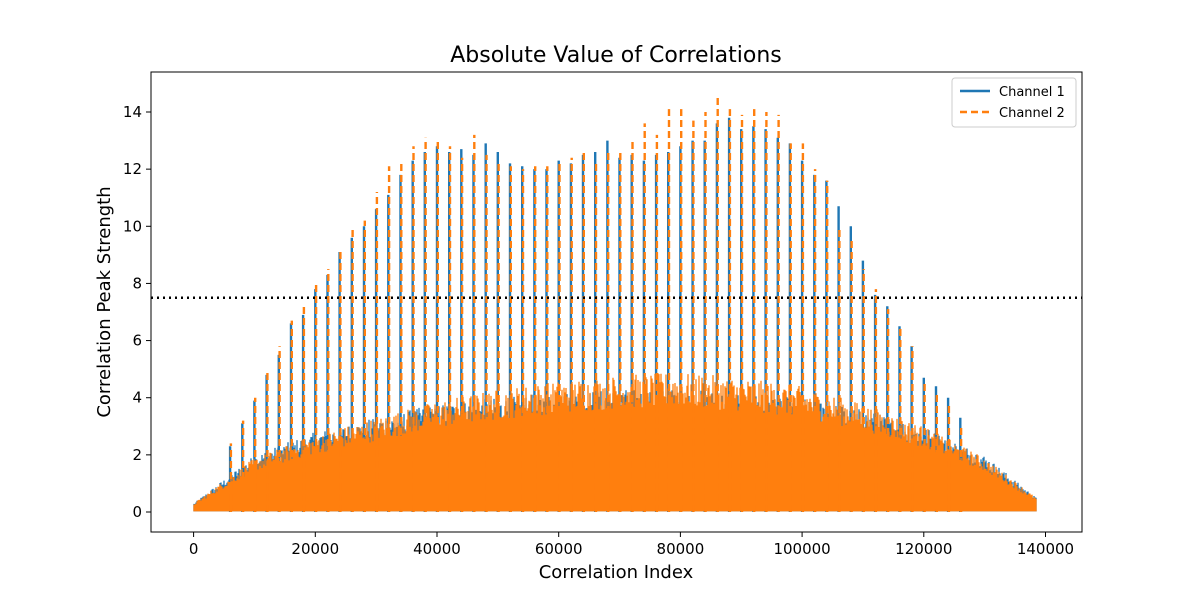 This screenshot has width=1202, height=598. What do you see at coordinates (194, 549) in the screenshot?
I see `x-tick-label: 0` at bounding box center [194, 549].